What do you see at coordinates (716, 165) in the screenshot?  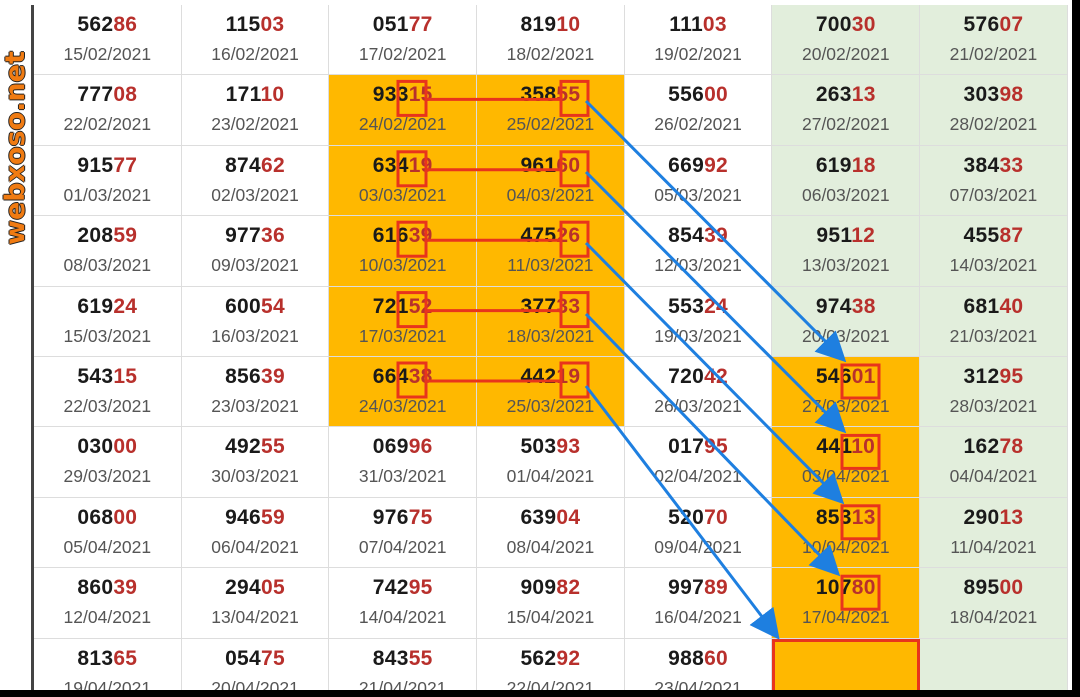 I see `number-tail: 92` at bounding box center [716, 165].